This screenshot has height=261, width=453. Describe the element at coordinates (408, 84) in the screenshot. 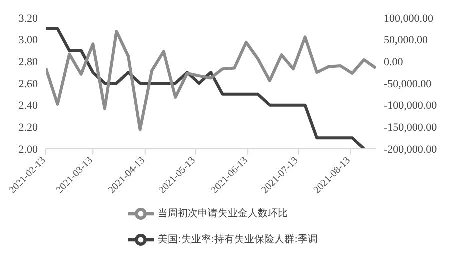

I see `y2-tick-label: -50,000.00` at that location.